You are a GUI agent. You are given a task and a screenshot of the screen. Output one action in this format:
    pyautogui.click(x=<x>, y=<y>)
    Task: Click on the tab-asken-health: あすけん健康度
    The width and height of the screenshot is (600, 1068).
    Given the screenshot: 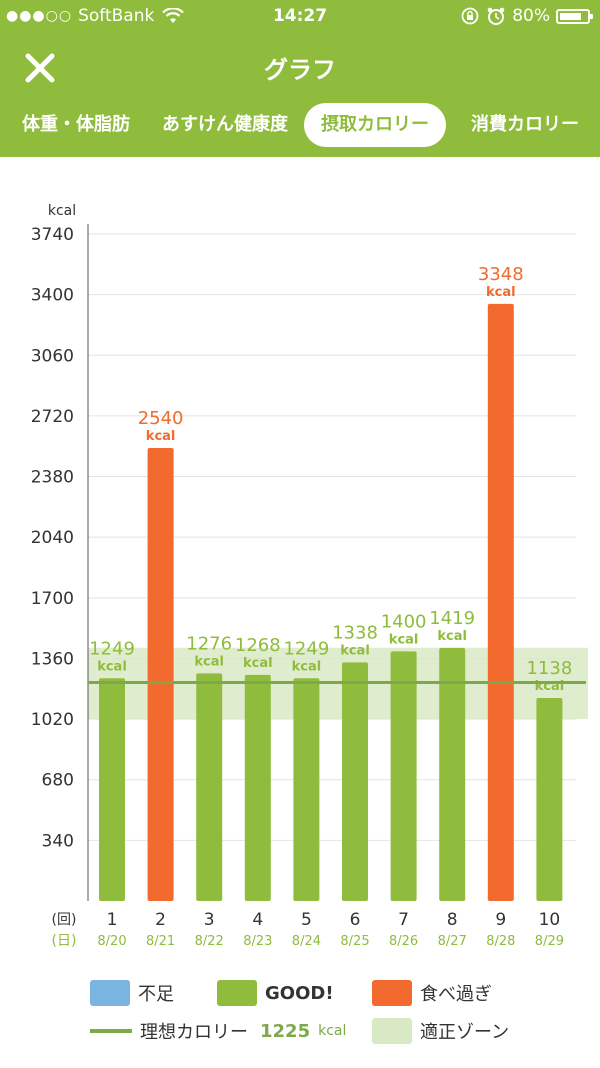 What is the action you would take?
    pyautogui.click(x=225, y=124)
    